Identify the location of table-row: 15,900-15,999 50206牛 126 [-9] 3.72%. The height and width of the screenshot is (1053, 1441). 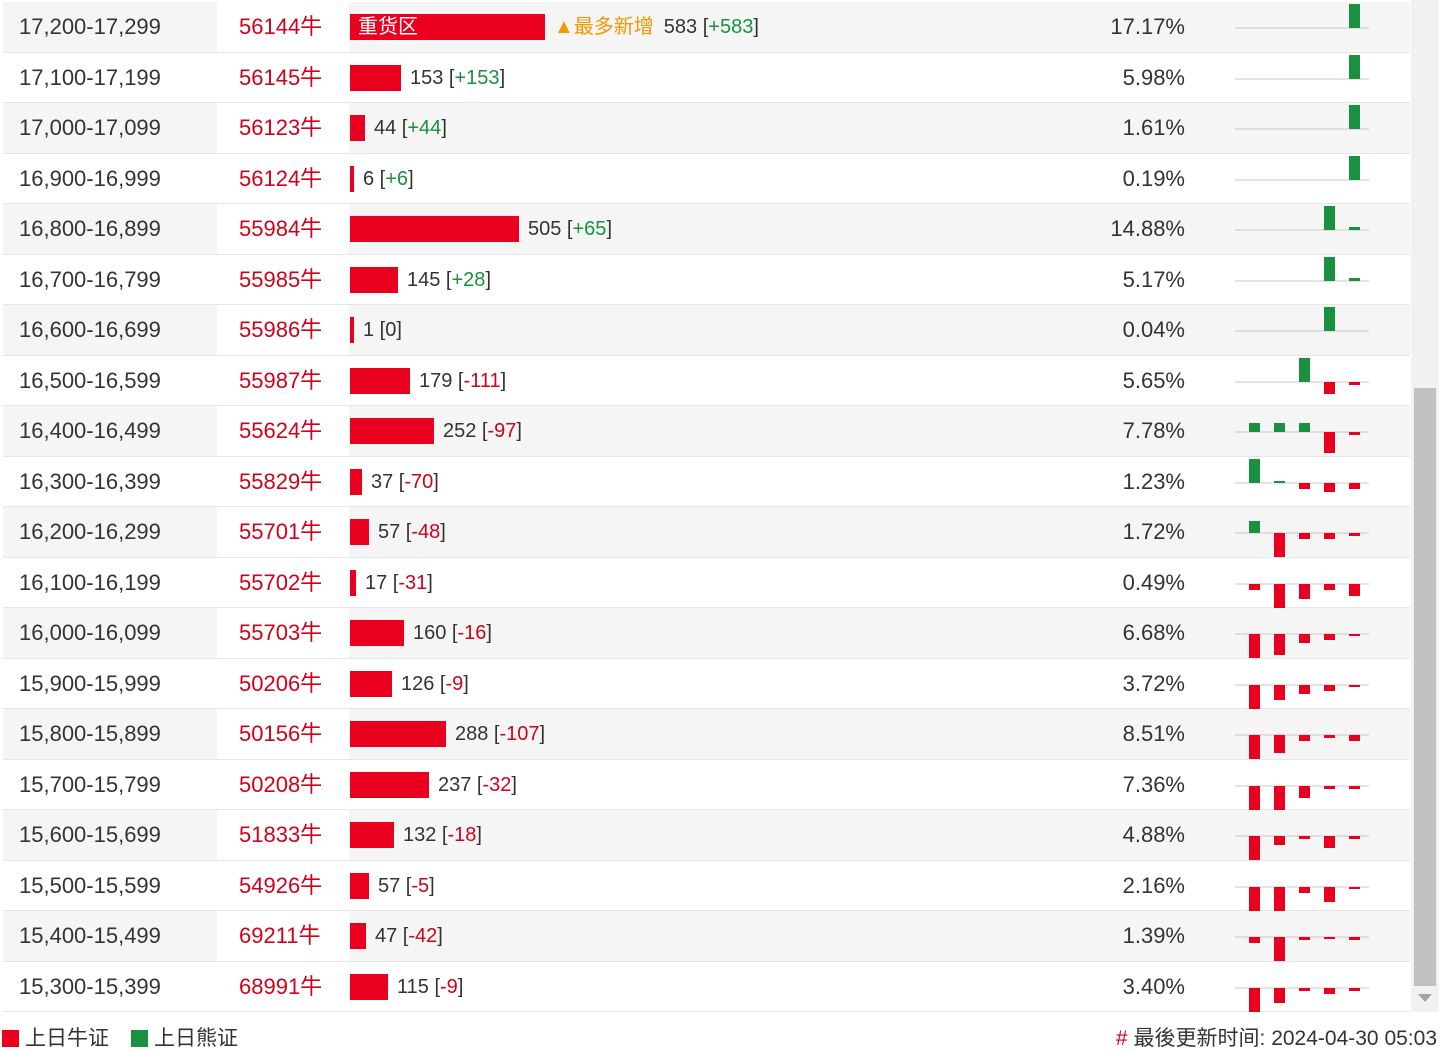
(706, 683).